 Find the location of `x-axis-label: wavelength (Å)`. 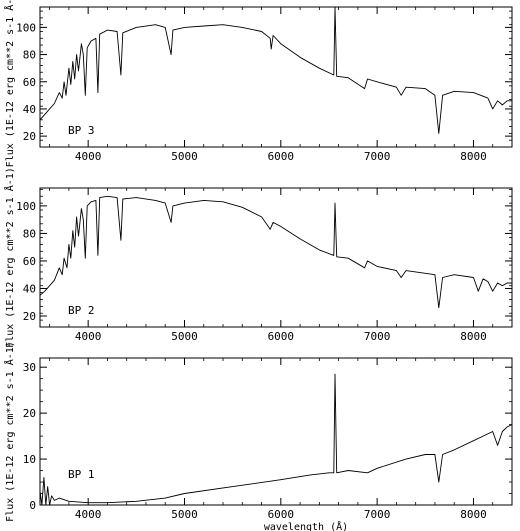

x-axis-label: wavelength (Å) is located at coordinates (306, 525).